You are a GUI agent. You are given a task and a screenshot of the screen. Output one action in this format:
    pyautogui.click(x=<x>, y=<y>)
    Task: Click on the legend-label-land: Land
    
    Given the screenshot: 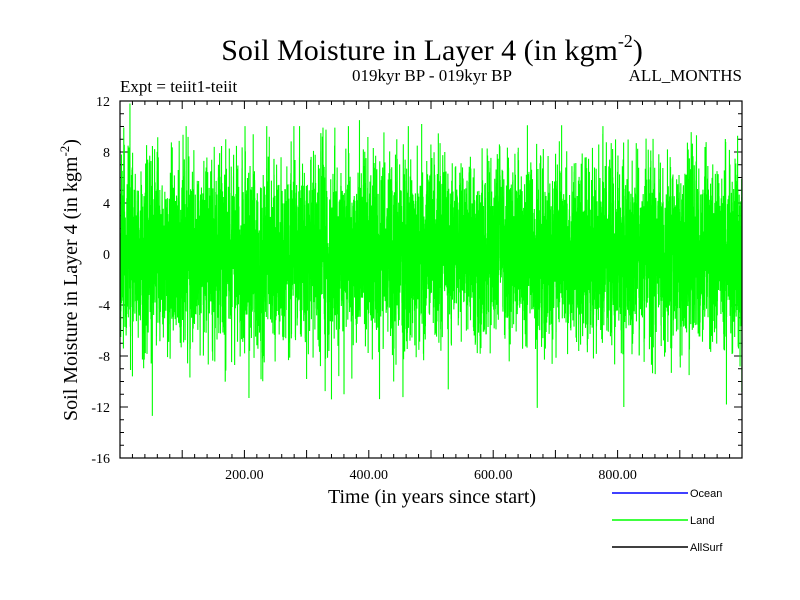 What is the action you would take?
    pyautogui.click(x=702, y=521)
    